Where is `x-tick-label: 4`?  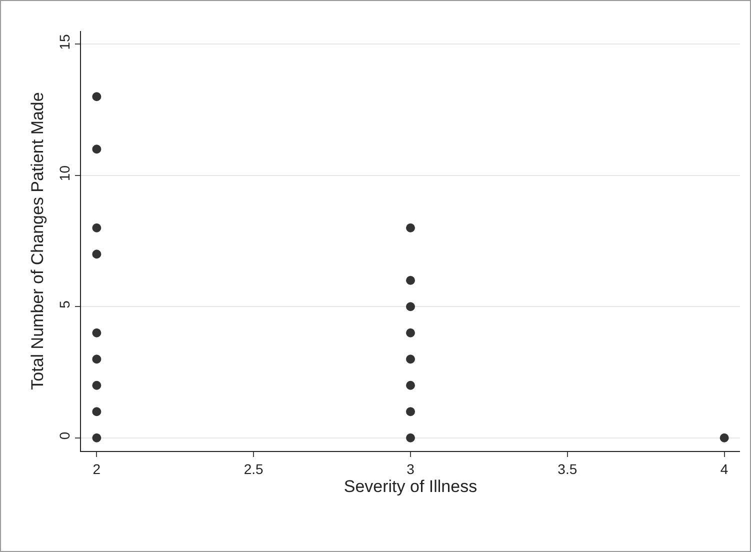 x-tick-label: 4 is located at coordinates (724, 468).